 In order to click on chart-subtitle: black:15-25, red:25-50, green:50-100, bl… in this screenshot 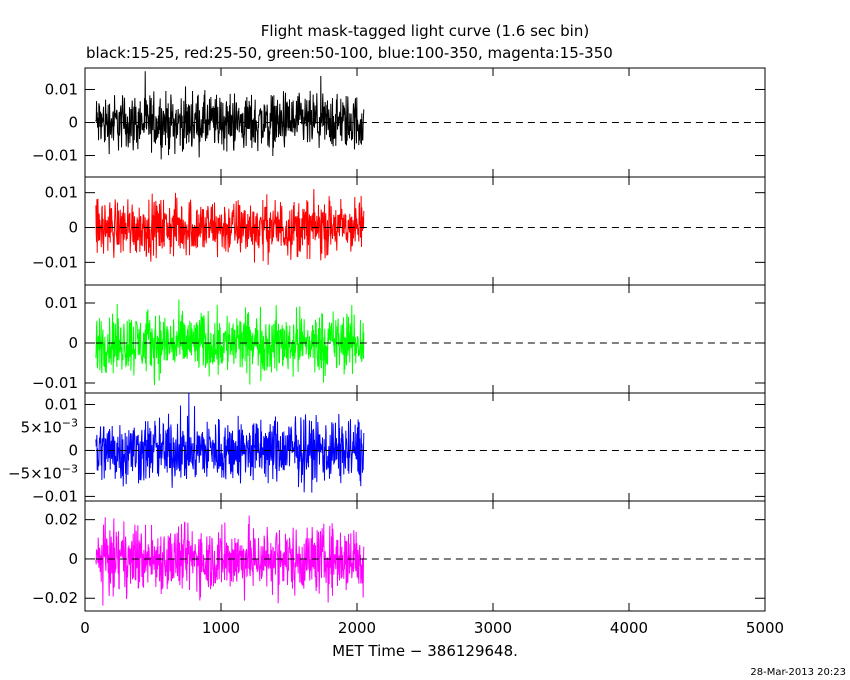, I will do `click(349, 53)`.